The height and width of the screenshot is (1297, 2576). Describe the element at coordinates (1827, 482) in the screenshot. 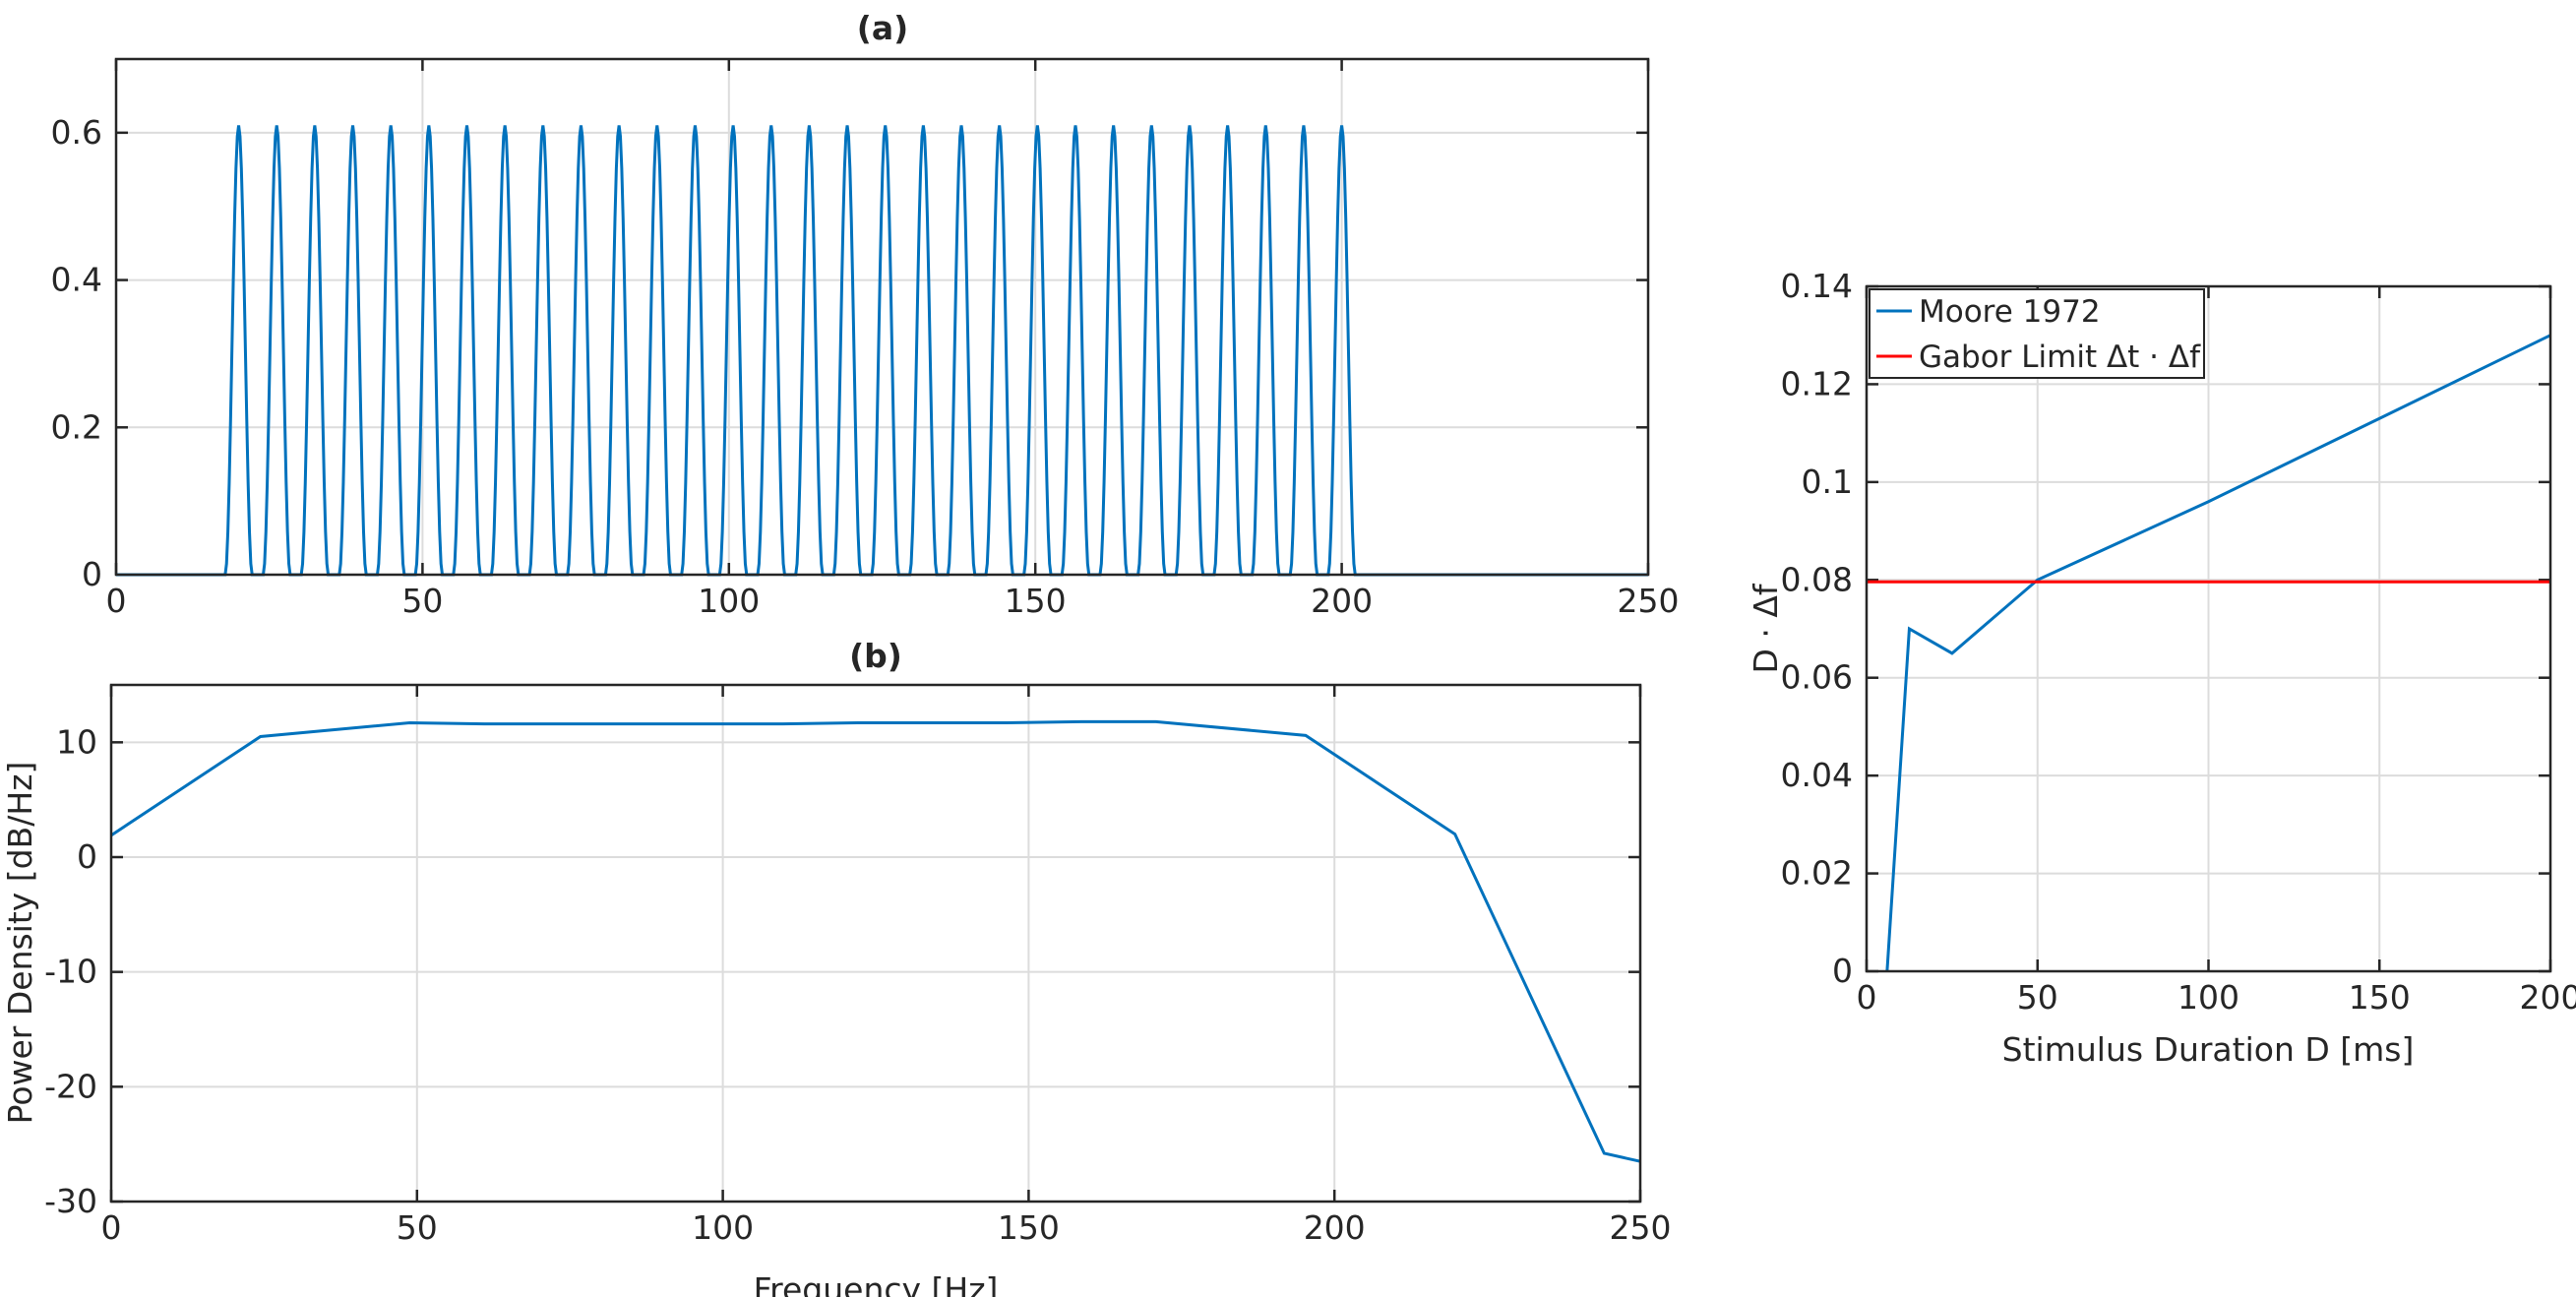

I see `y-tick-label: 0.1` at that location.